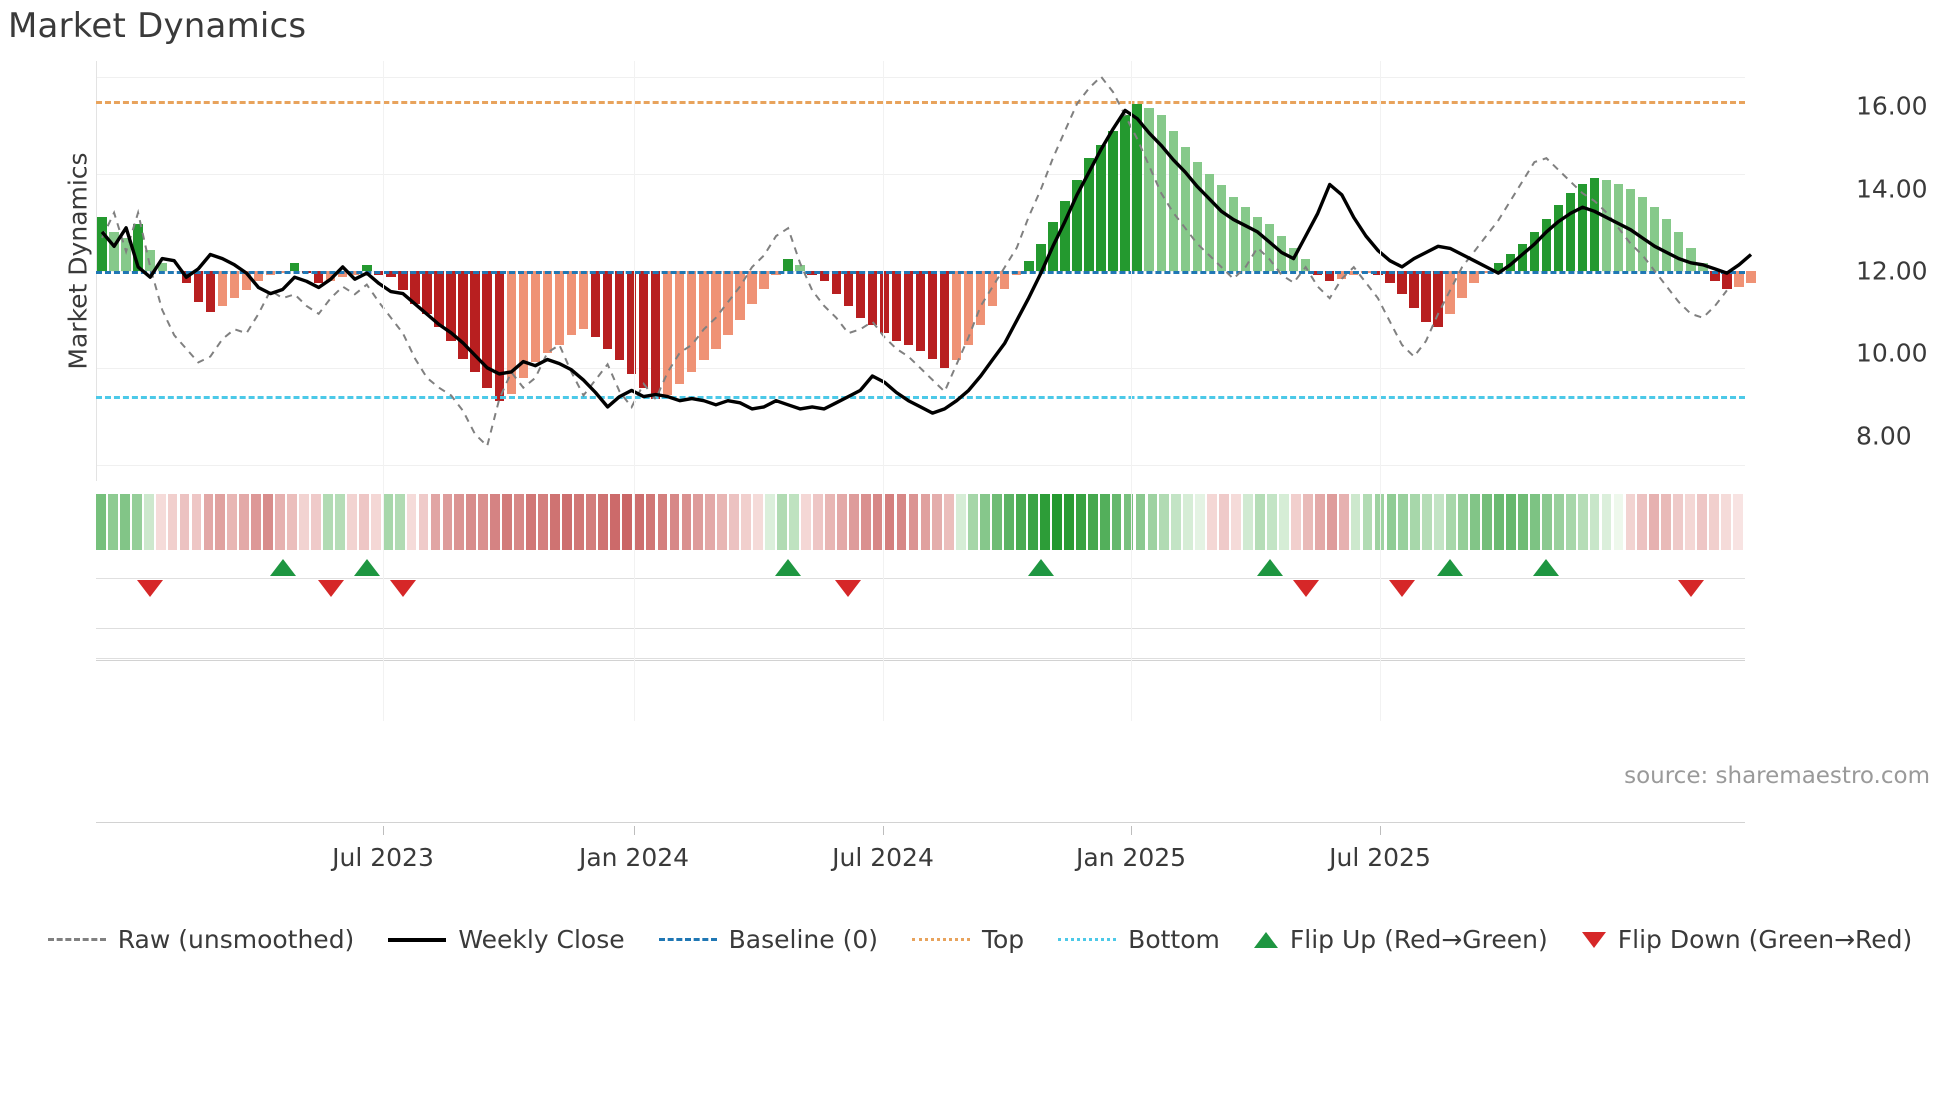 The width and height of the screenshot is (1960, 1102). What do you see at coordinates (200, 939) in the screenshot?
I see `legend-item: Raw (unsmoothed)` at bounding box center [200, 939].